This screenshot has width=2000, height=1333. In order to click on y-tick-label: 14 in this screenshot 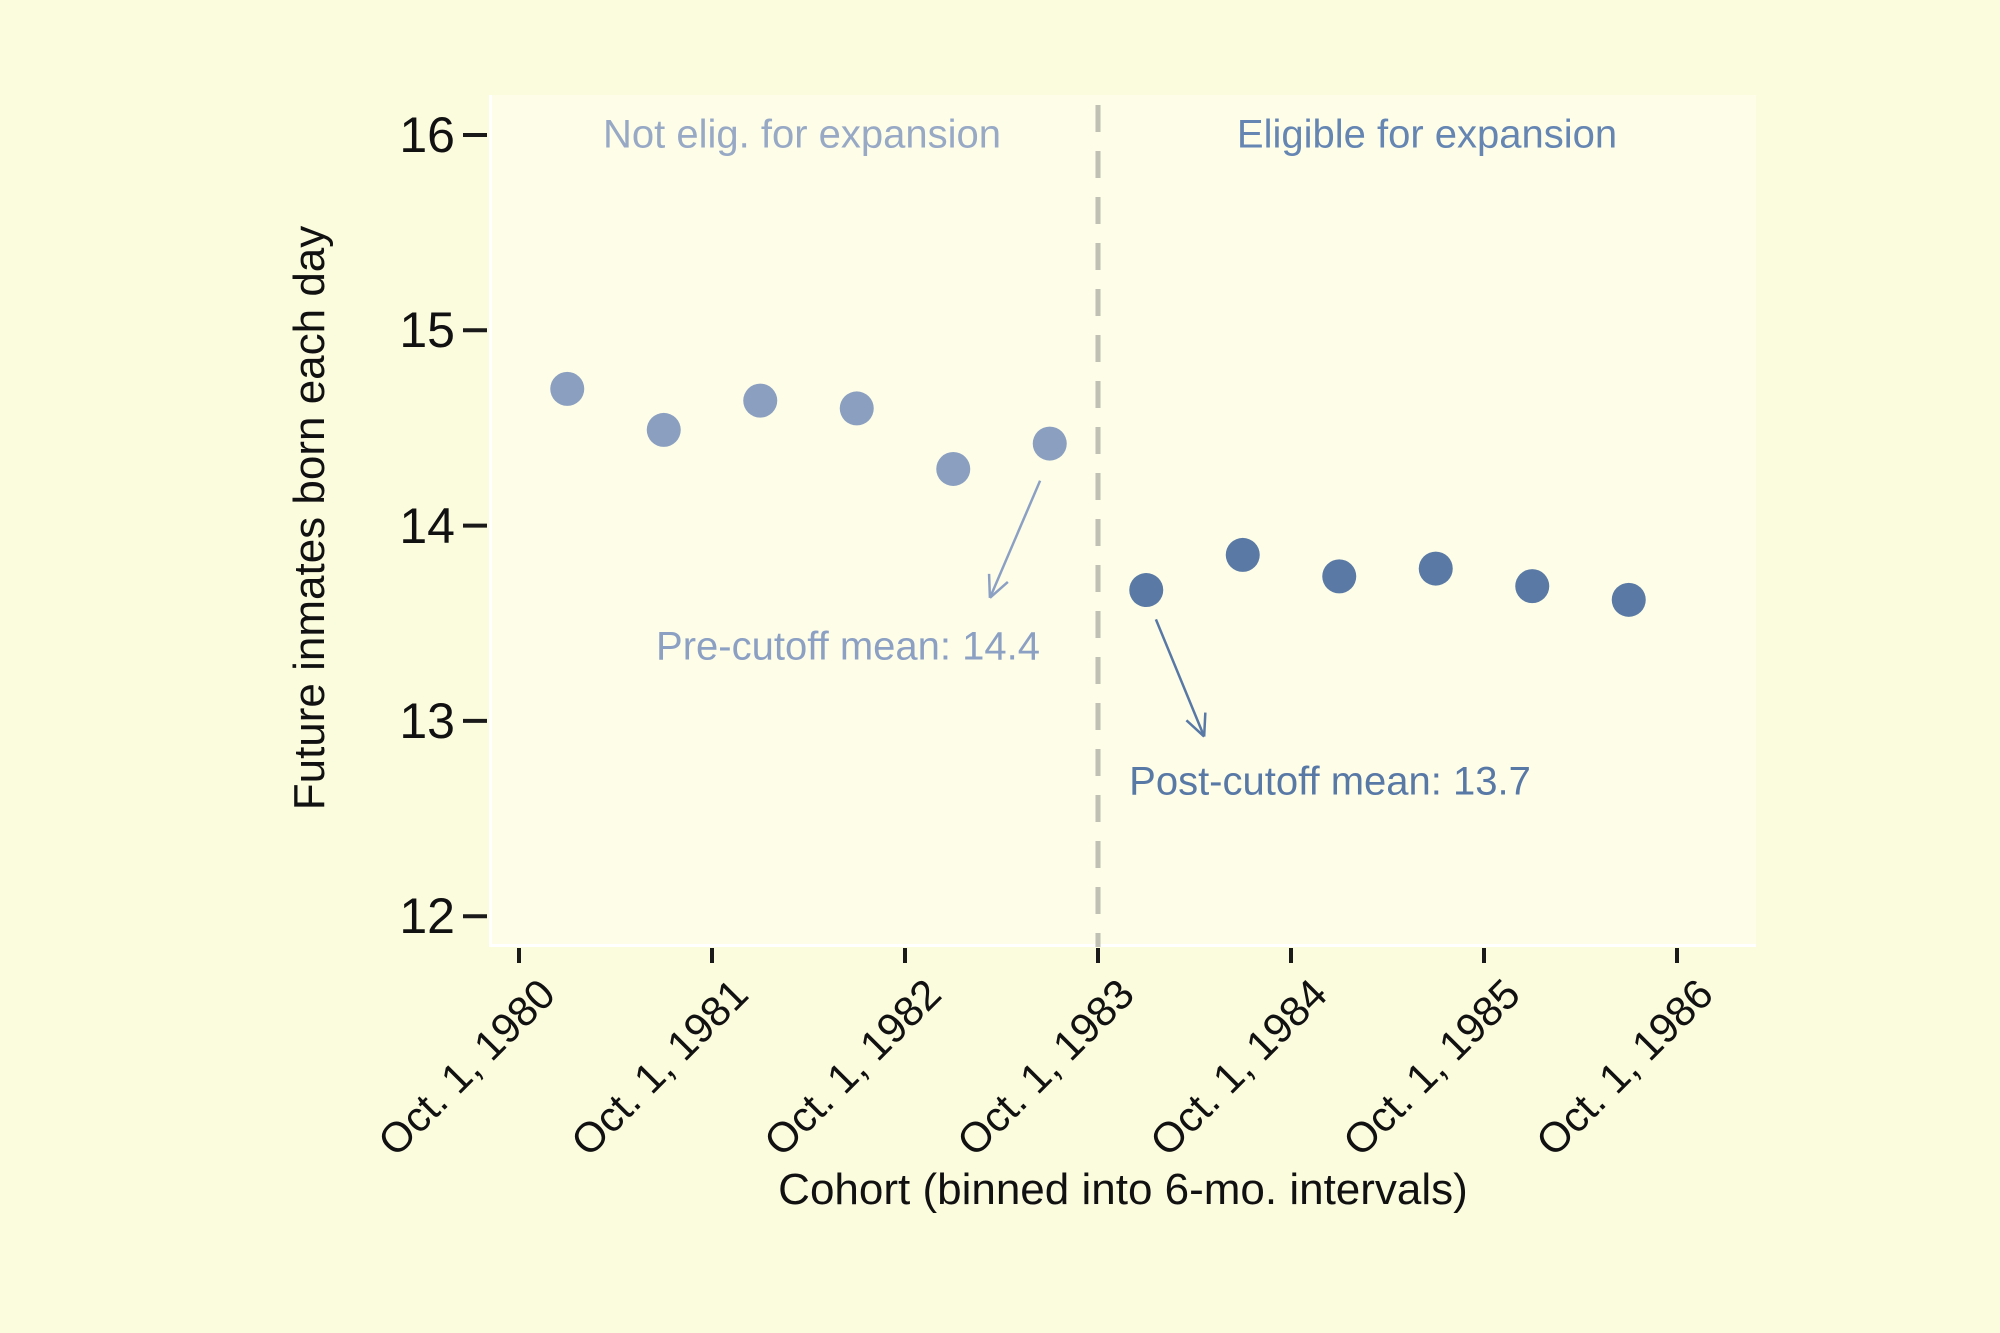, I will do `click(427, 525)`.